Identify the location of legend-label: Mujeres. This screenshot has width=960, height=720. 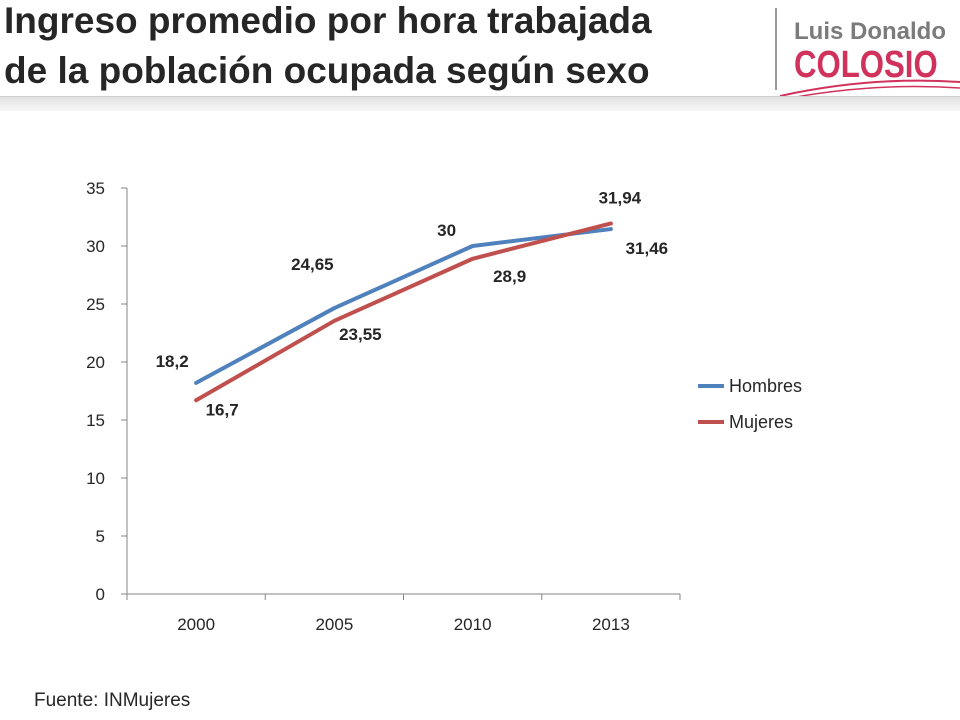
(761, 422).